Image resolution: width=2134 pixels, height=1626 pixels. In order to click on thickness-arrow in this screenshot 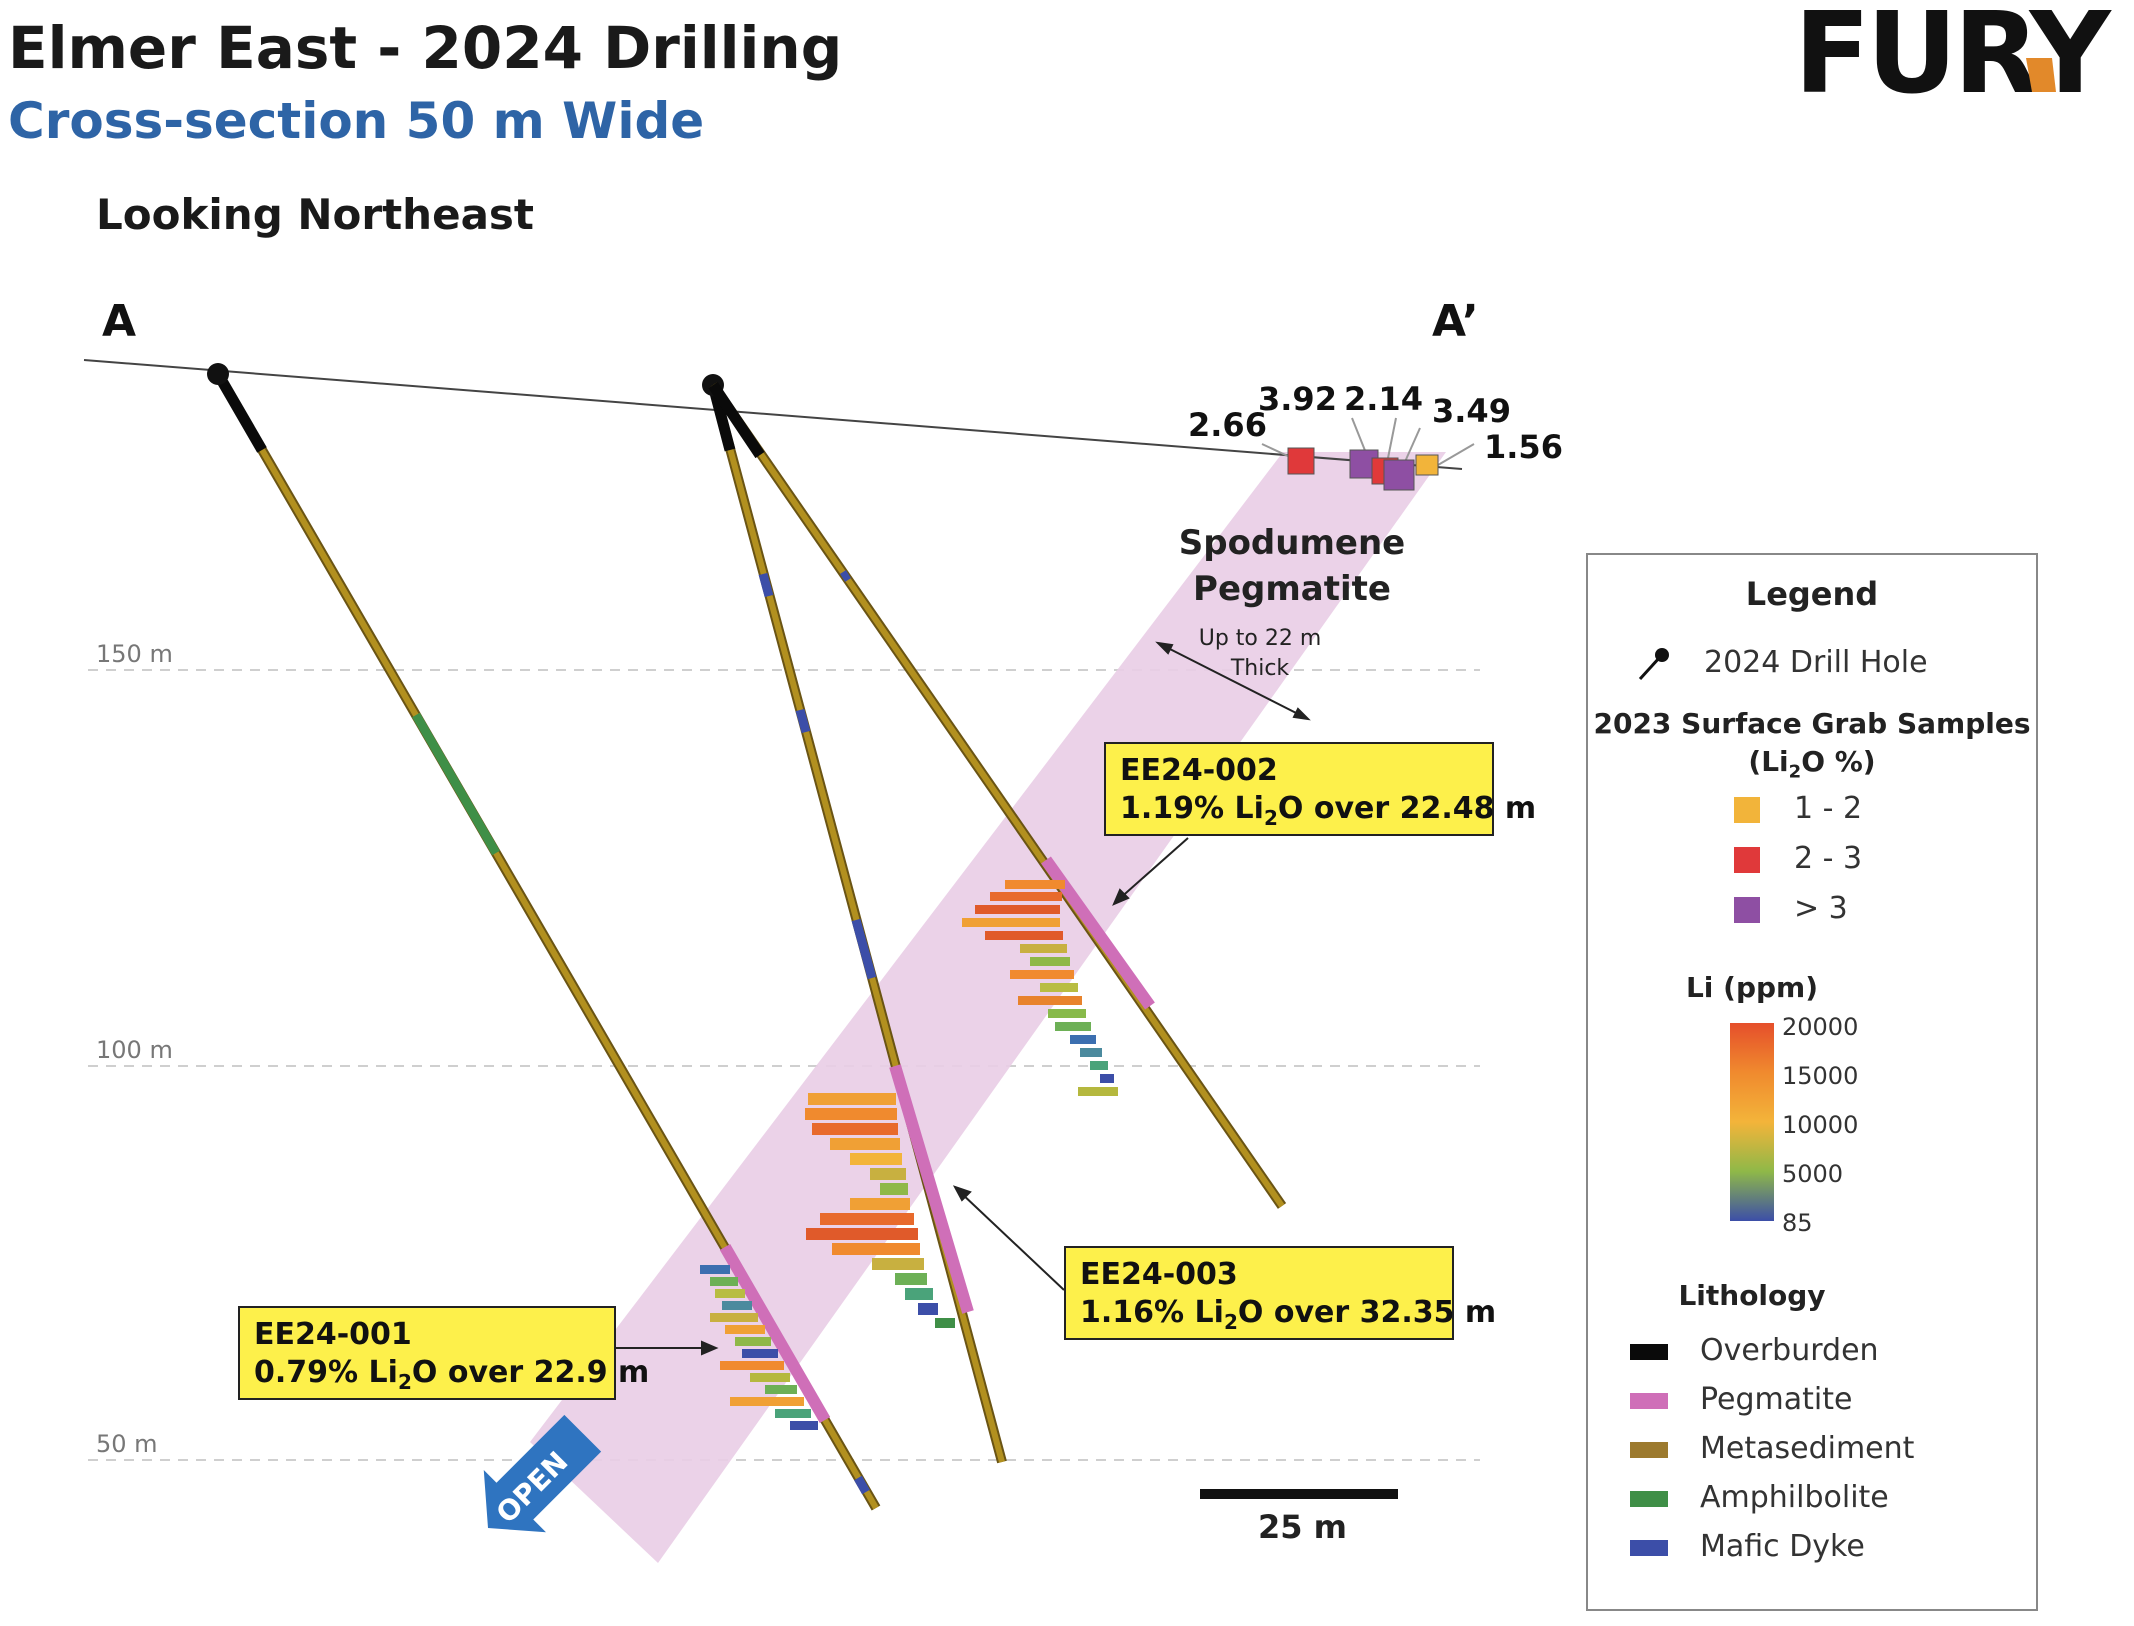, I will do `click(1233, 681)`.